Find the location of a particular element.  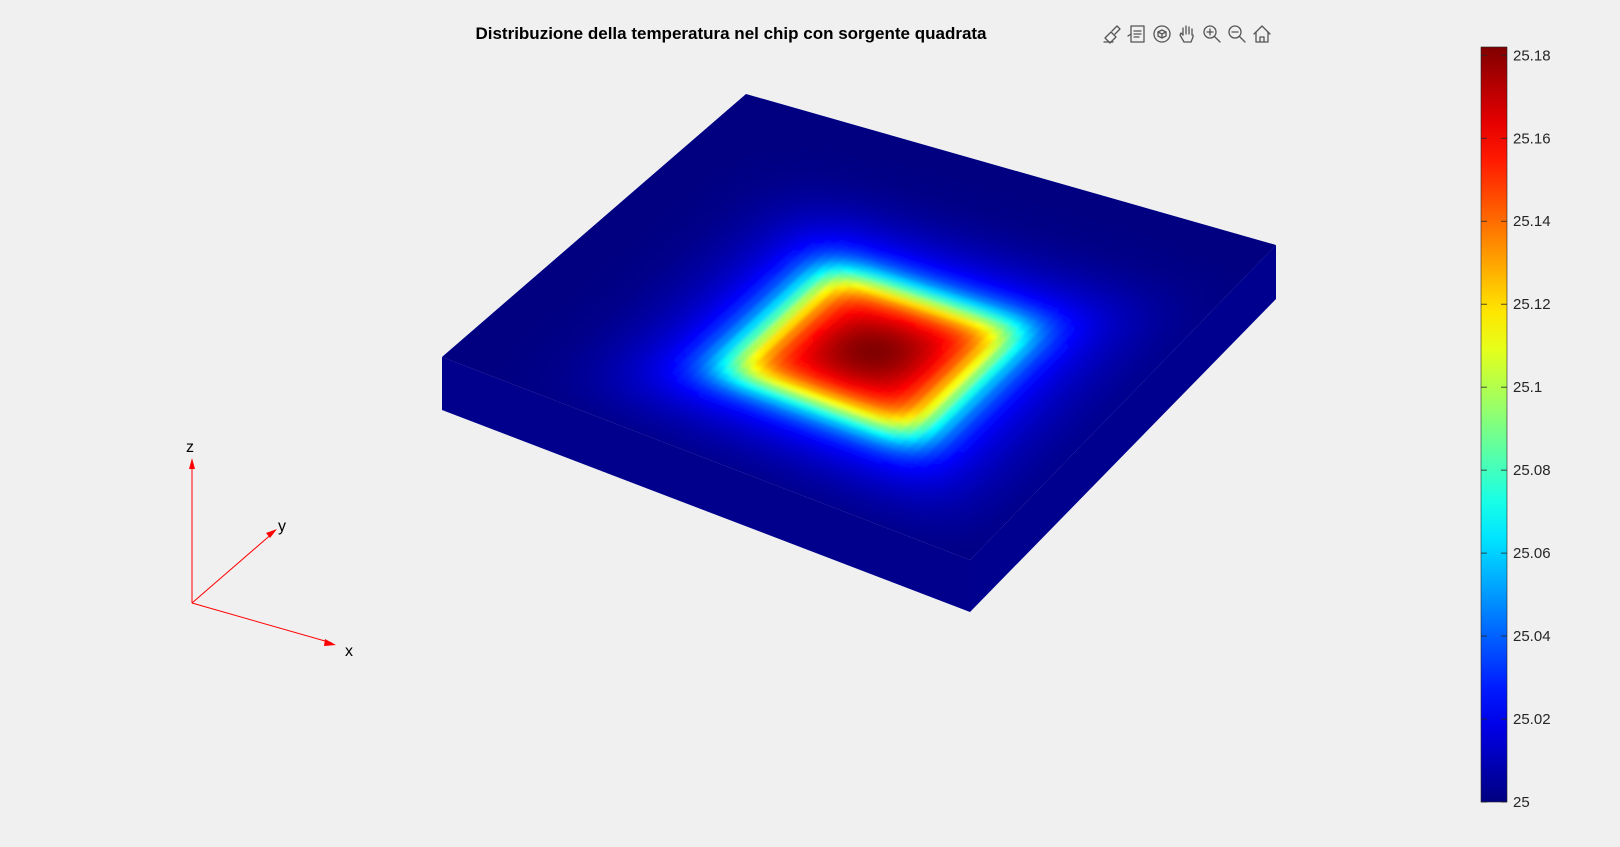

colorbar-tick-label: 25.18 is located at coordinates (1532, 55).